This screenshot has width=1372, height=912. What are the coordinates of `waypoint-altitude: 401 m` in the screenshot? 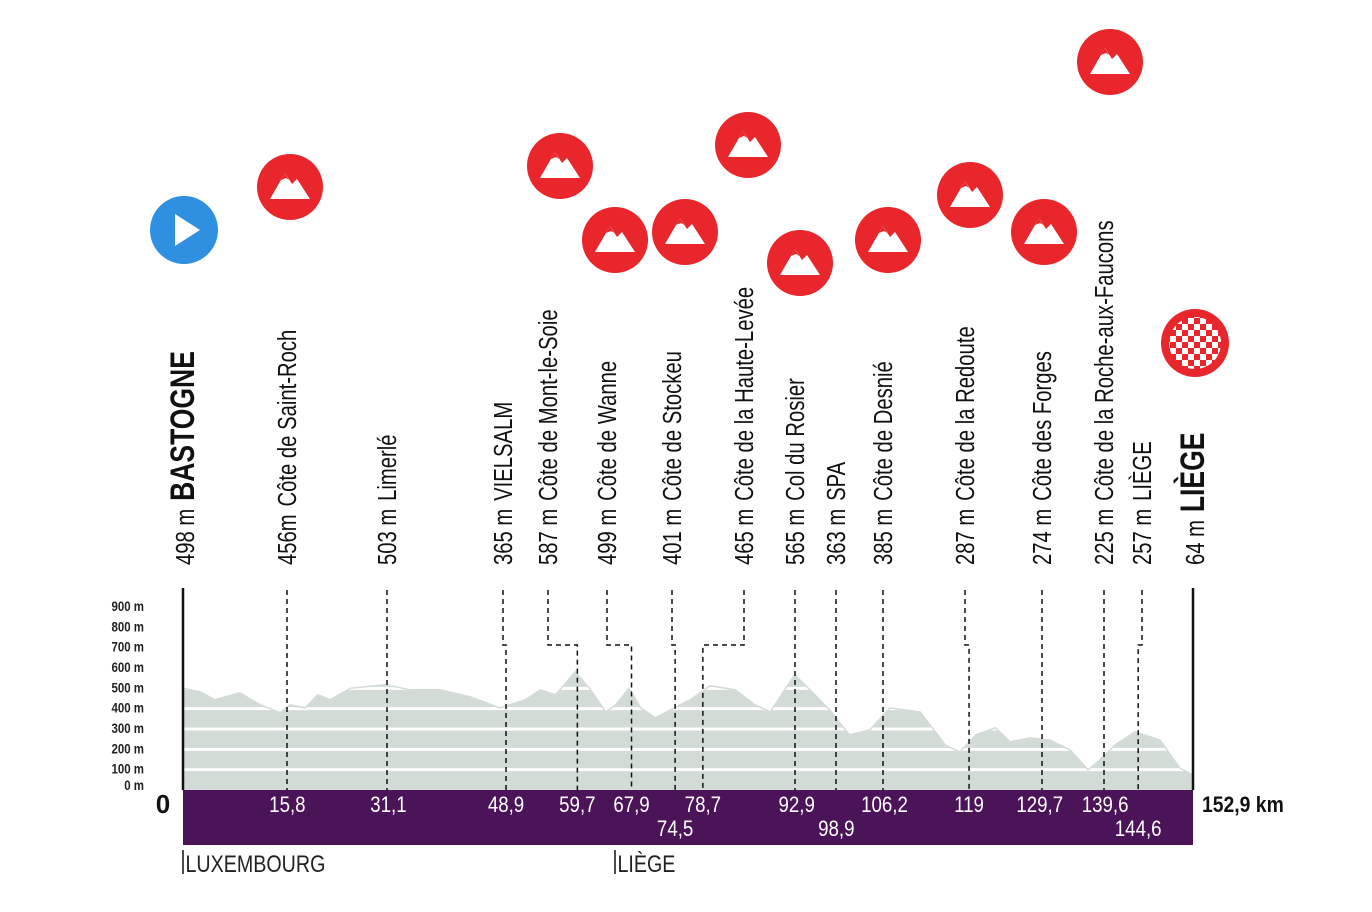 It's located at (672, 537).